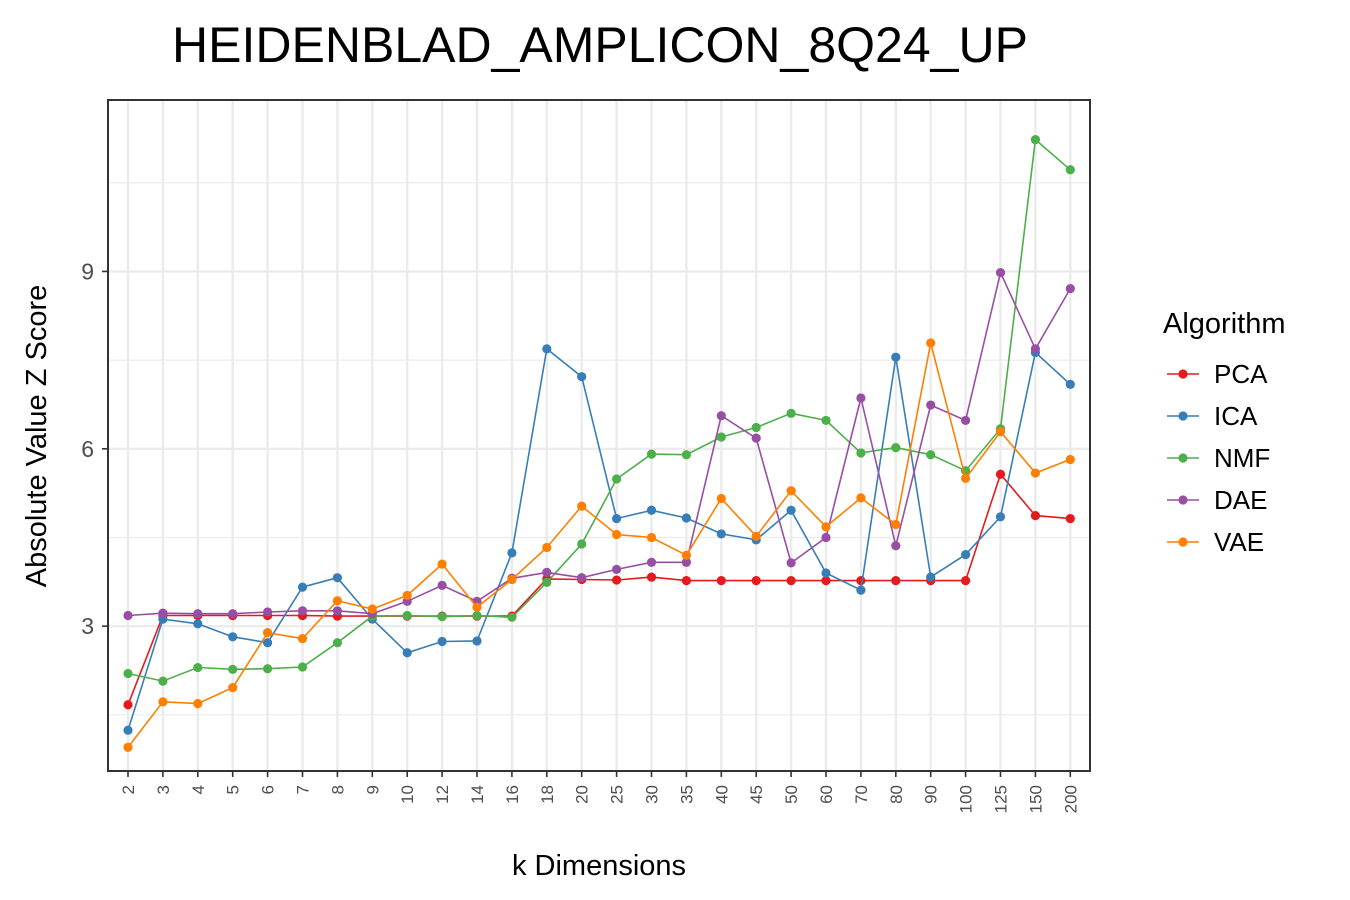  Describe the element at coordinates (600, 45) in the screenshot. I see `chart-title: HEIDENBLAD_AMPLICON_8Q24_UP` at that location.